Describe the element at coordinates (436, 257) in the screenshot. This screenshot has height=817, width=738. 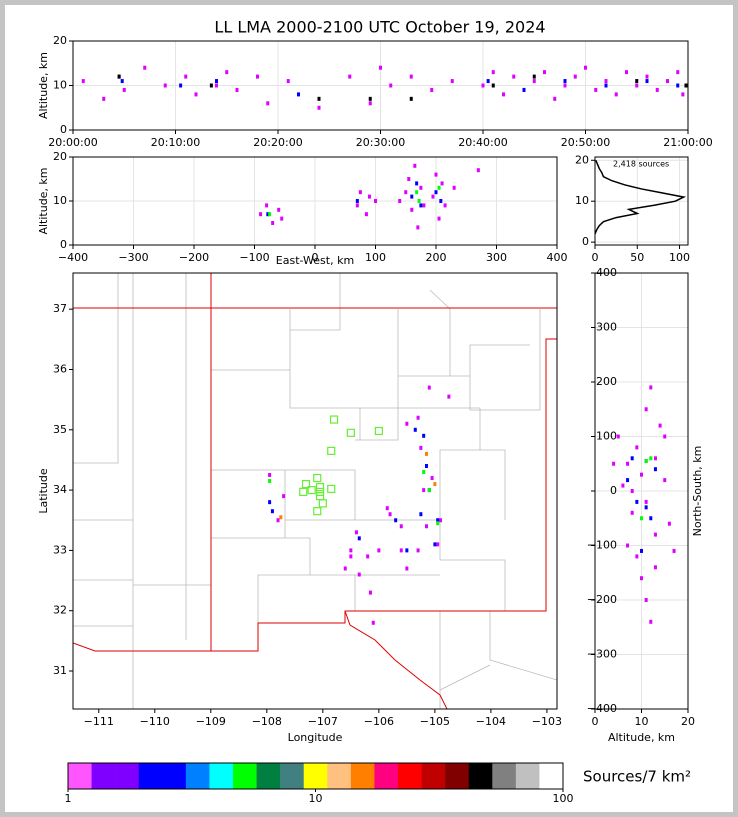
I see `x-tick-label: 200` at that location.